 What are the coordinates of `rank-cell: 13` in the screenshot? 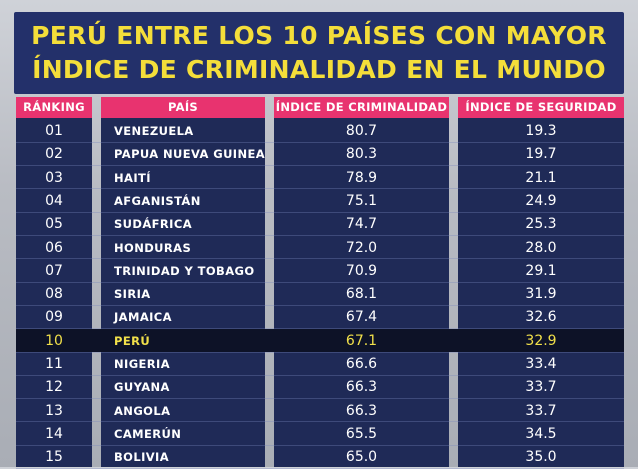 It's located at (54, 410).